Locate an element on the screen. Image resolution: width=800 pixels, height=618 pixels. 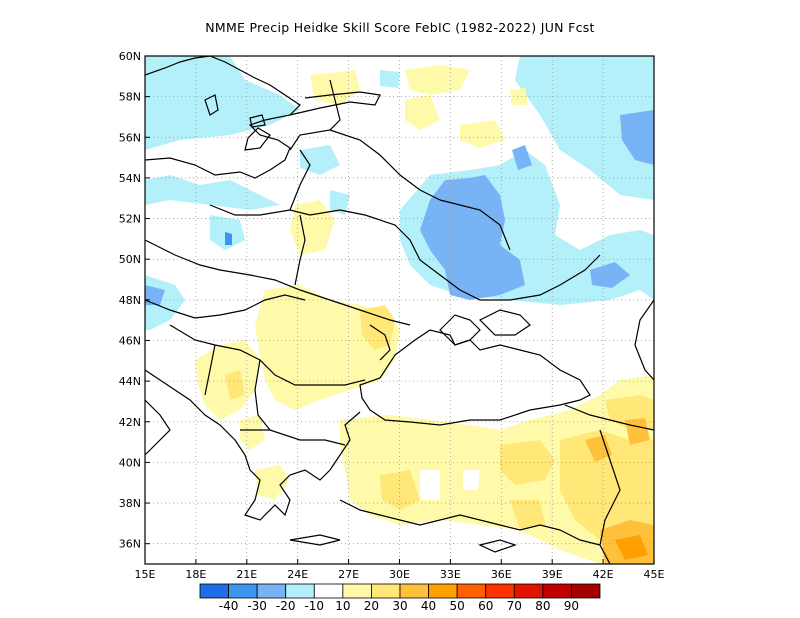
aegean-coast is located at coordinates (345, 441).